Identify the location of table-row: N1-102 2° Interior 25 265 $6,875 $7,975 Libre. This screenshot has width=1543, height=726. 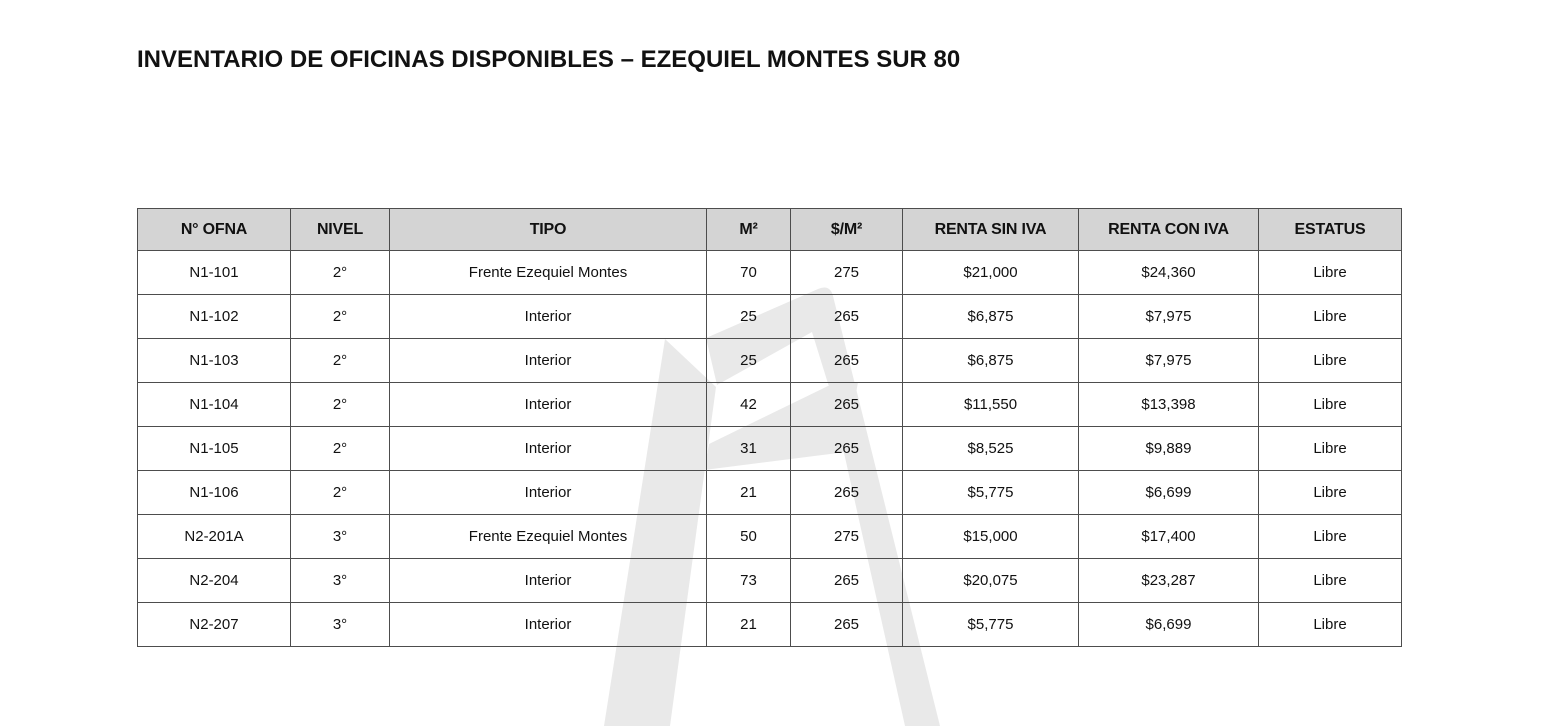
(769, 316).